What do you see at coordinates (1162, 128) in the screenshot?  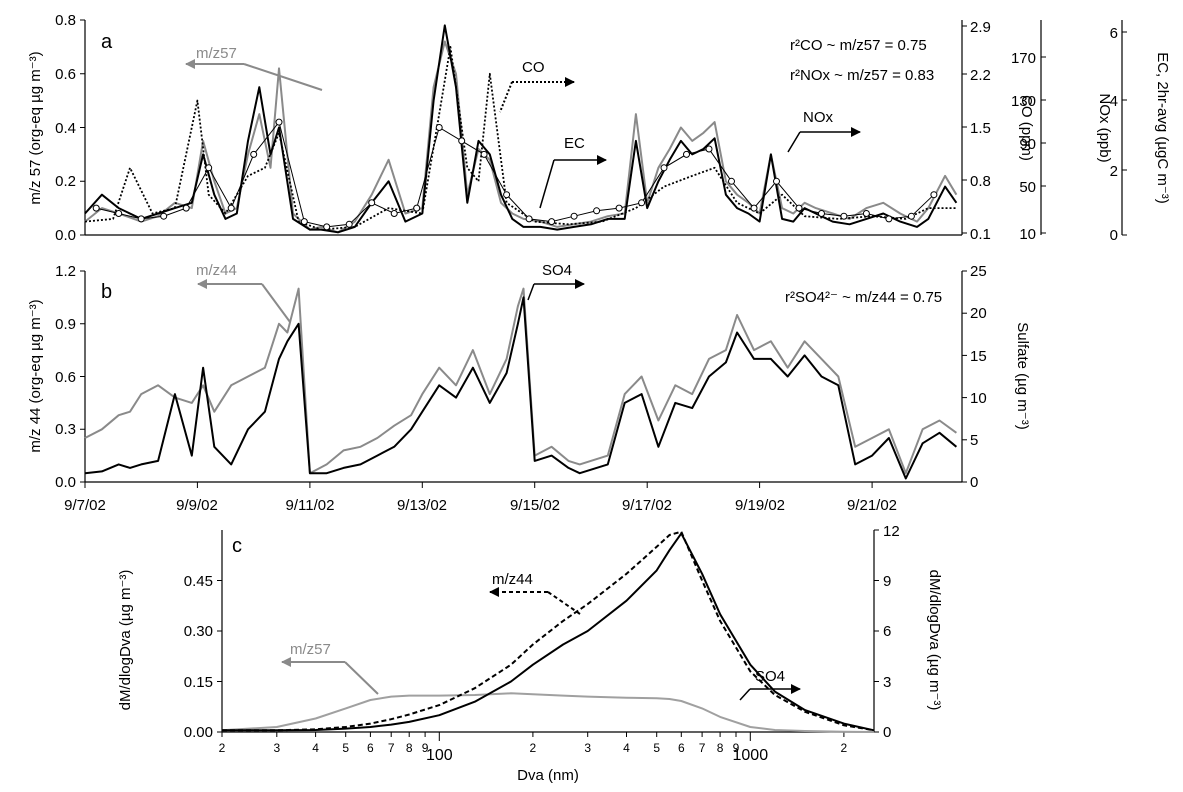 I see `ec-axis-label: EC, 2hr-avg (µgC m⁻³)` at bounding box center [1162, 128].